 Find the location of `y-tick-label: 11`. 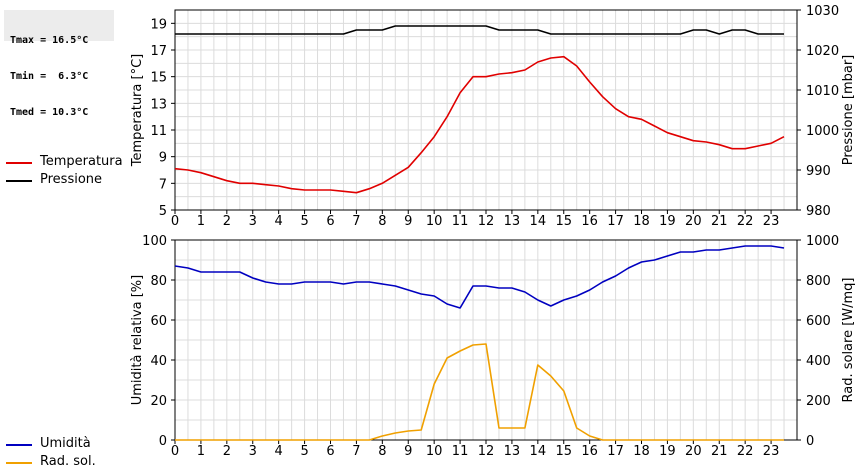

y-tick-label: 11 is located at coordinates (158, 131).